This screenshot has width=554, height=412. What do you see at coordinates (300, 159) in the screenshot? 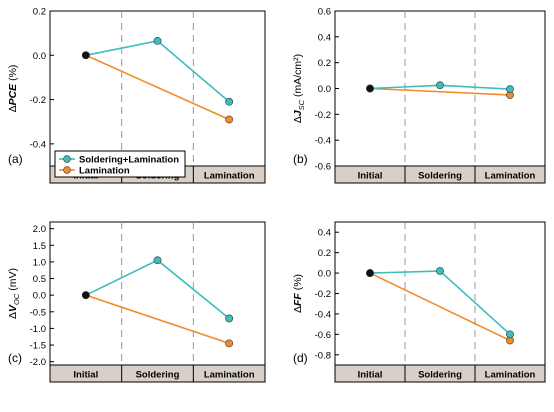
I see `panel-label: (b)` at bounding box center [300, 159].